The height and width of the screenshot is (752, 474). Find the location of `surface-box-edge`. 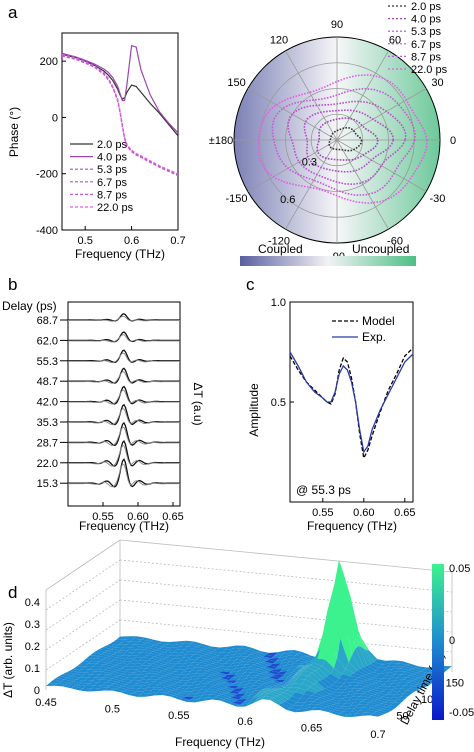

surface-box-edge is located at coordinates (83, 605).